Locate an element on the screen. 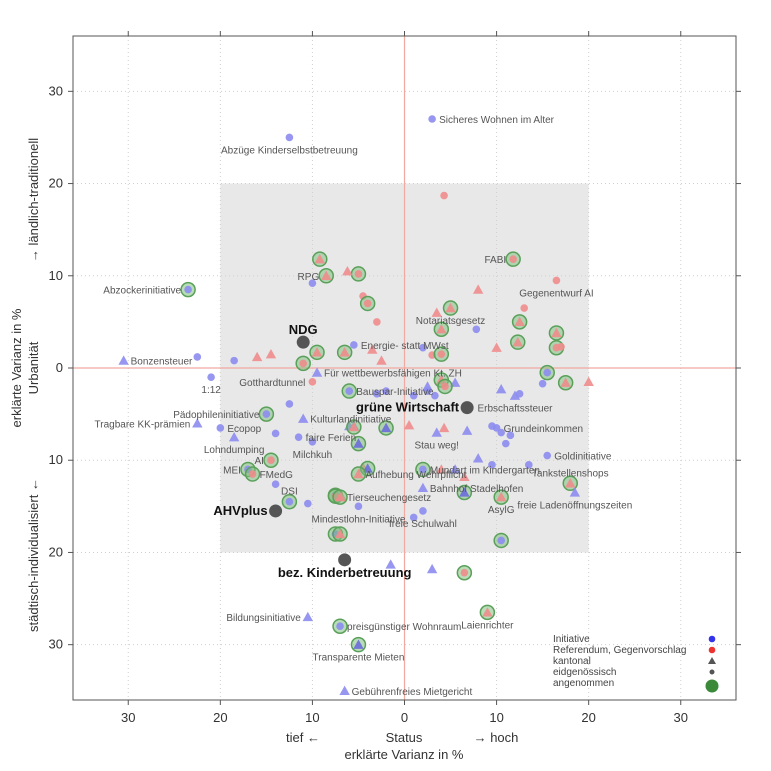 The image size is (771, 771). legend-label: kantonal is located at coordinates (572, 661).